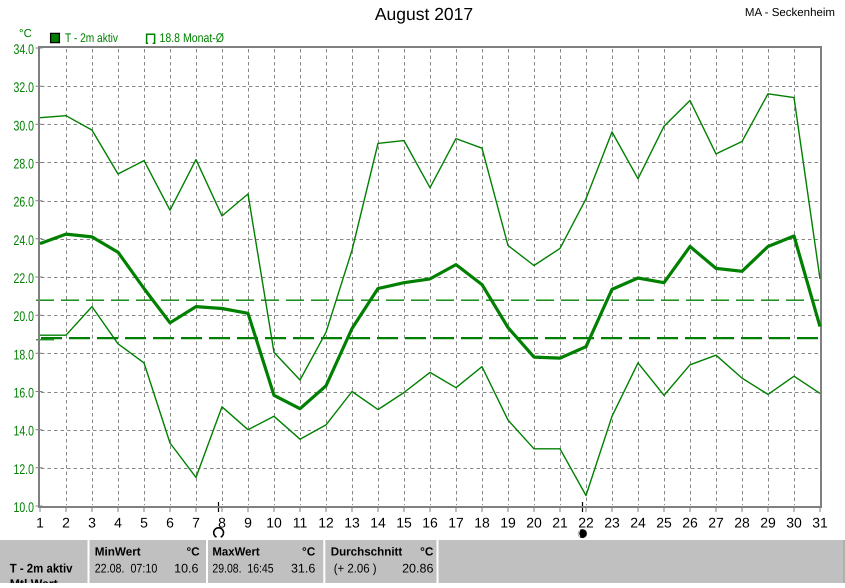  I want to click on svg-text: 18.8 Monat-Ø, so click(192, 38).